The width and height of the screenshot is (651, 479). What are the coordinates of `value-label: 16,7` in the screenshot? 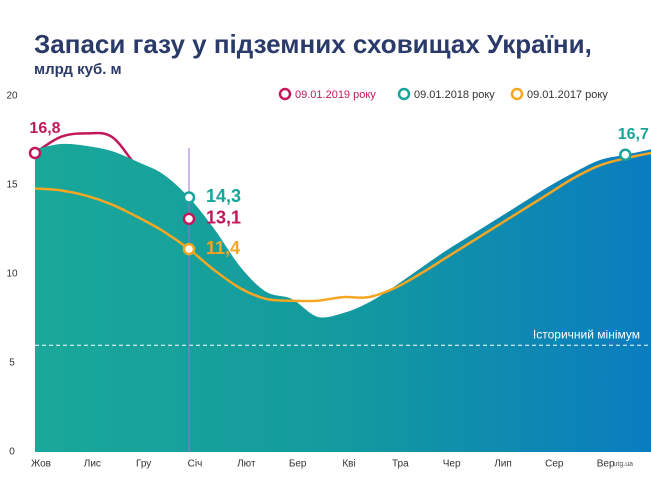 It's located at (633, 134).